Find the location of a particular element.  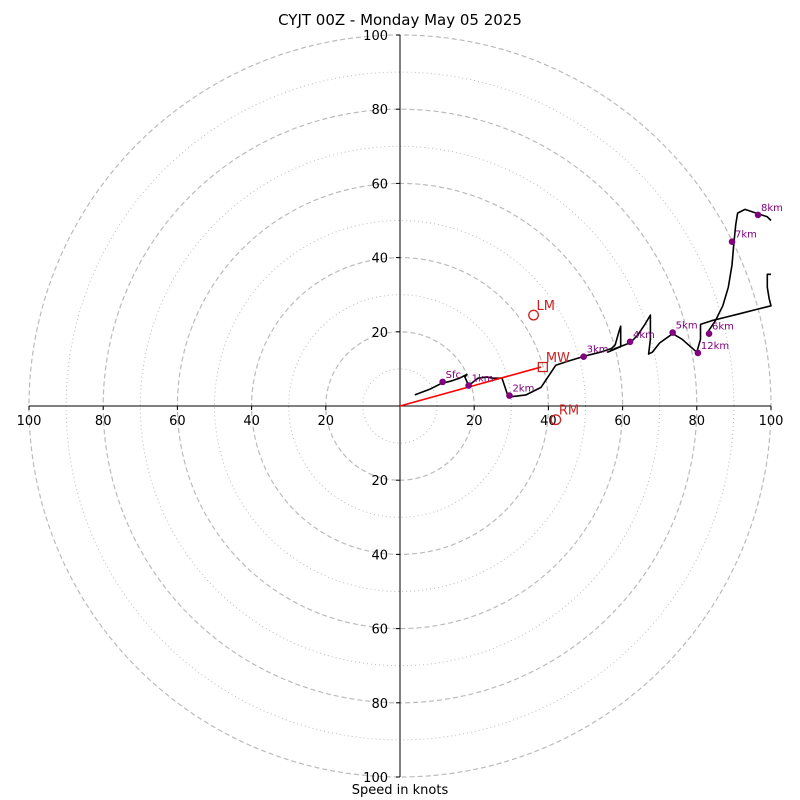

height-marker-Sfc is located at coordinates (442, 382).